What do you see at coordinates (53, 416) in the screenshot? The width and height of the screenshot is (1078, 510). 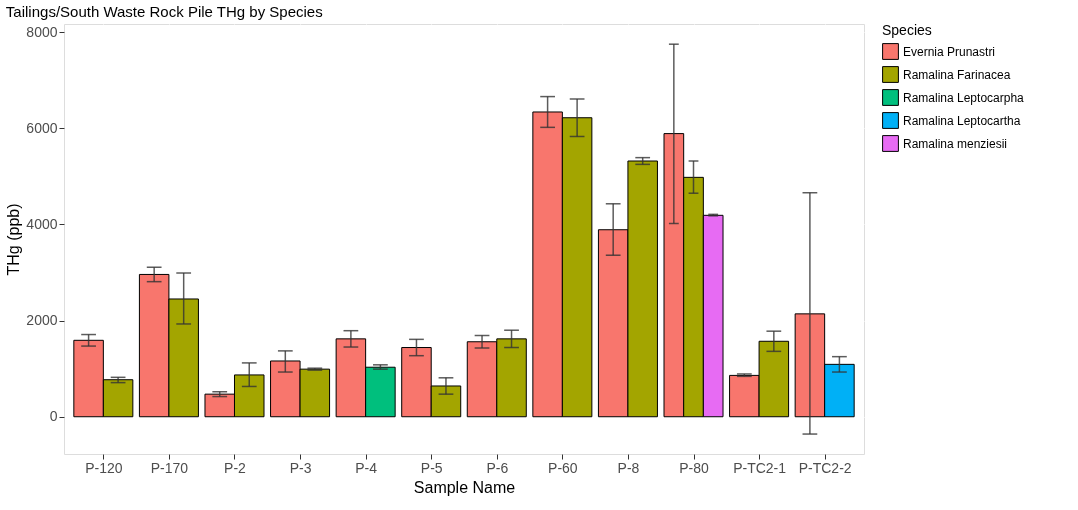 I see `y-tick-label: 0` at bounding box center [53, 416].